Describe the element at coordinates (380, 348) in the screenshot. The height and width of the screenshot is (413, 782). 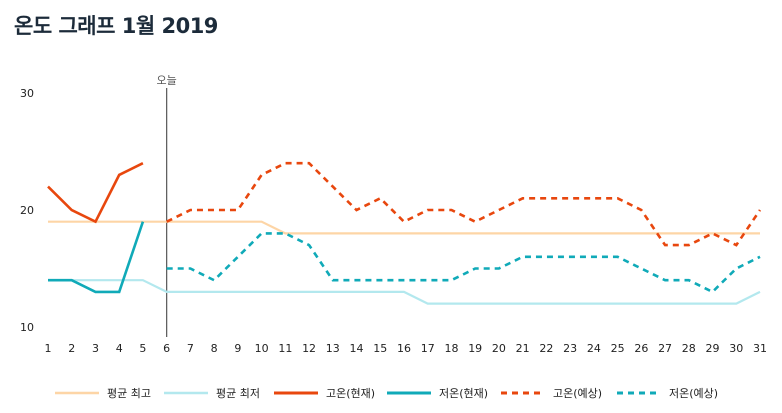
I see `x-tick-label: 15` at that location.